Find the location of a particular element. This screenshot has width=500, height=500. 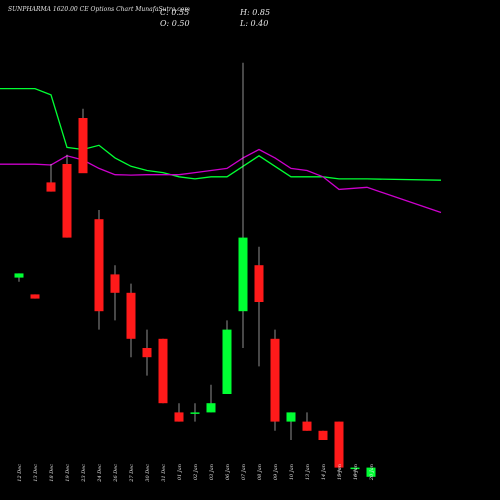

x-tick-label: 18 Dec is located at coordinates (52, 473).